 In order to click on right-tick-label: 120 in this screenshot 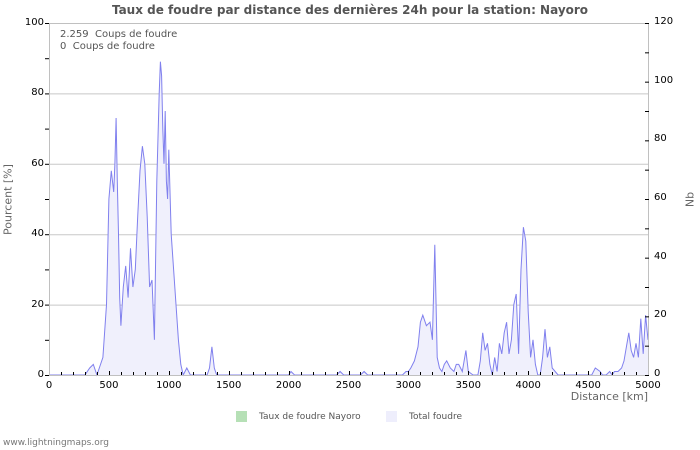, I will do `click(664, 21)`.